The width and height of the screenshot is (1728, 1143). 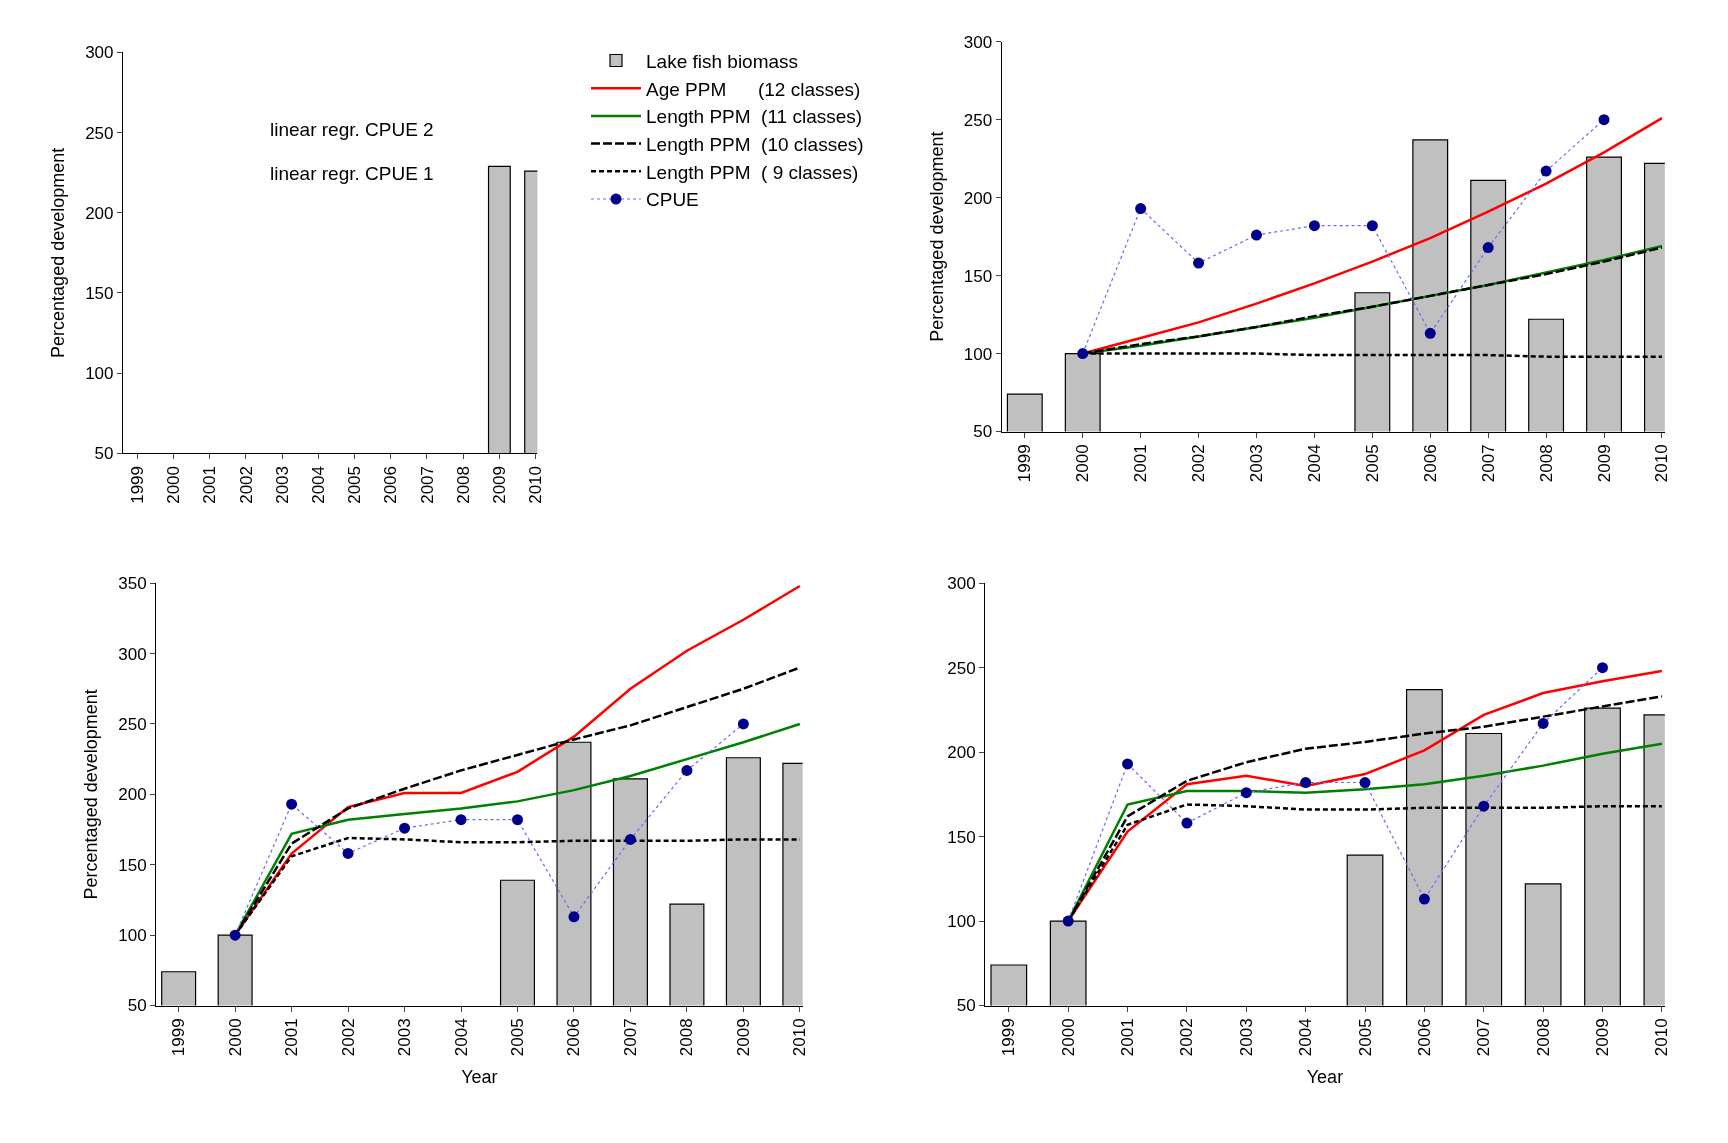 What do you see at coordinates (352, 173) in the screenshot?
I see `annotation: linear regr. CPUE 1` at bounding box center [352, 173].